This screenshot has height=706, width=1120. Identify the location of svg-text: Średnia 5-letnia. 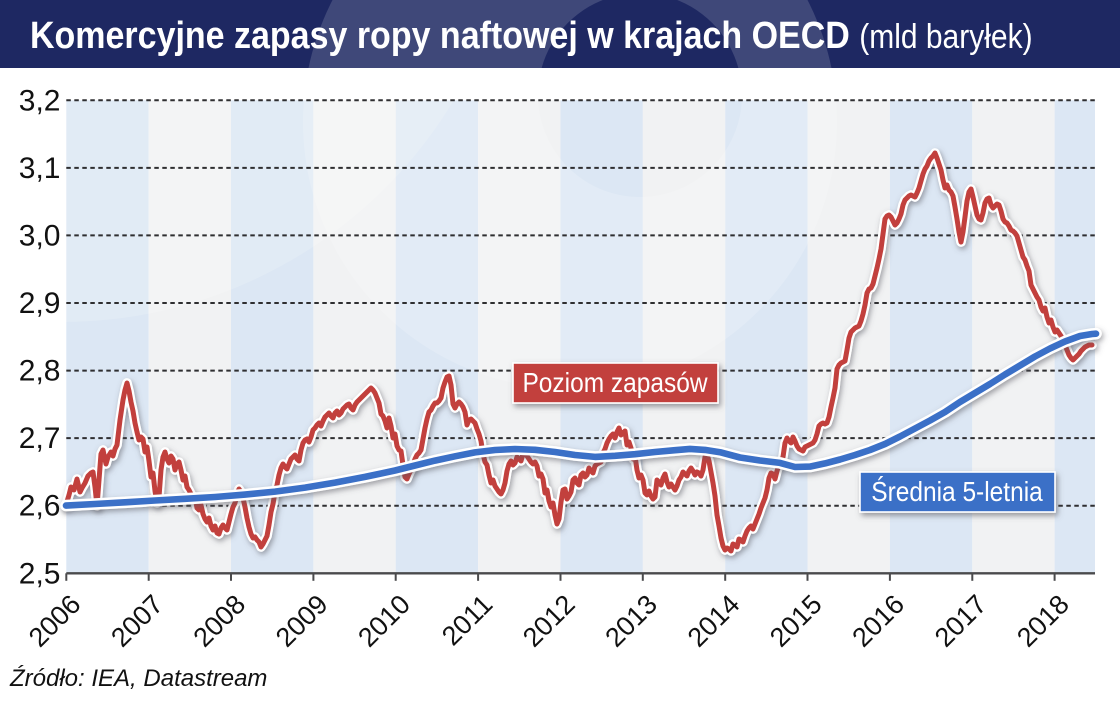
(957, 492).